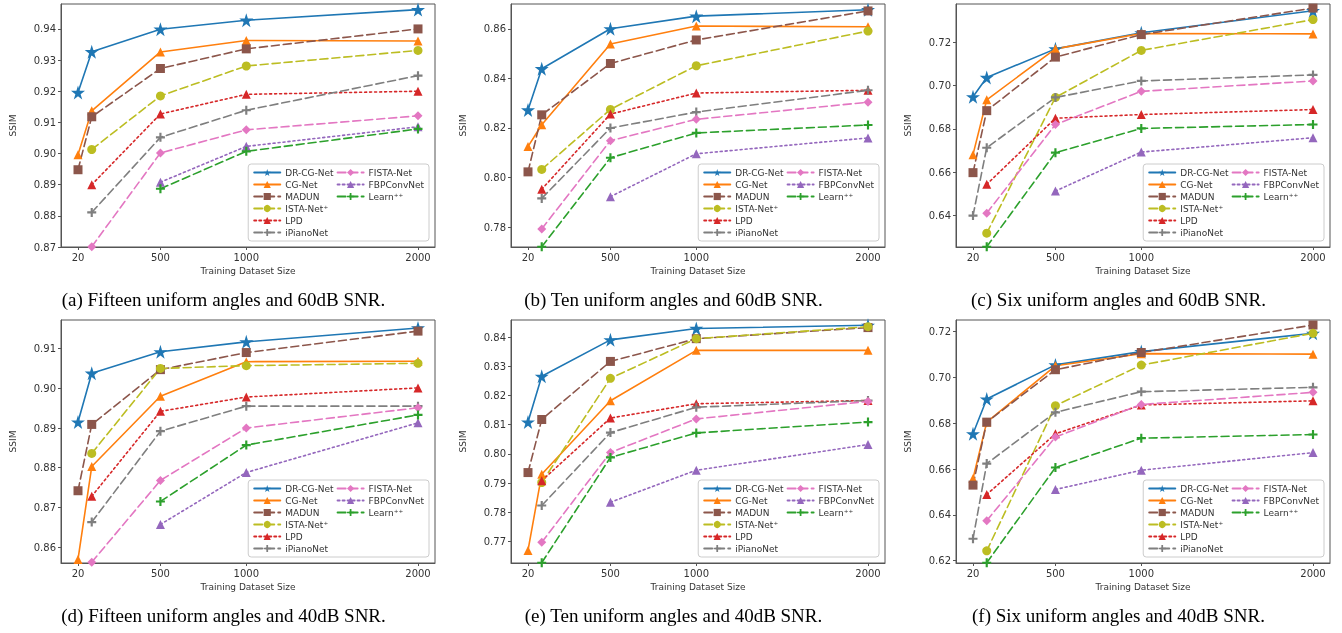 The height and width of the screenshot is (633, 1342). I want to click on y-tick-label: 0.86, so click(494, 29).